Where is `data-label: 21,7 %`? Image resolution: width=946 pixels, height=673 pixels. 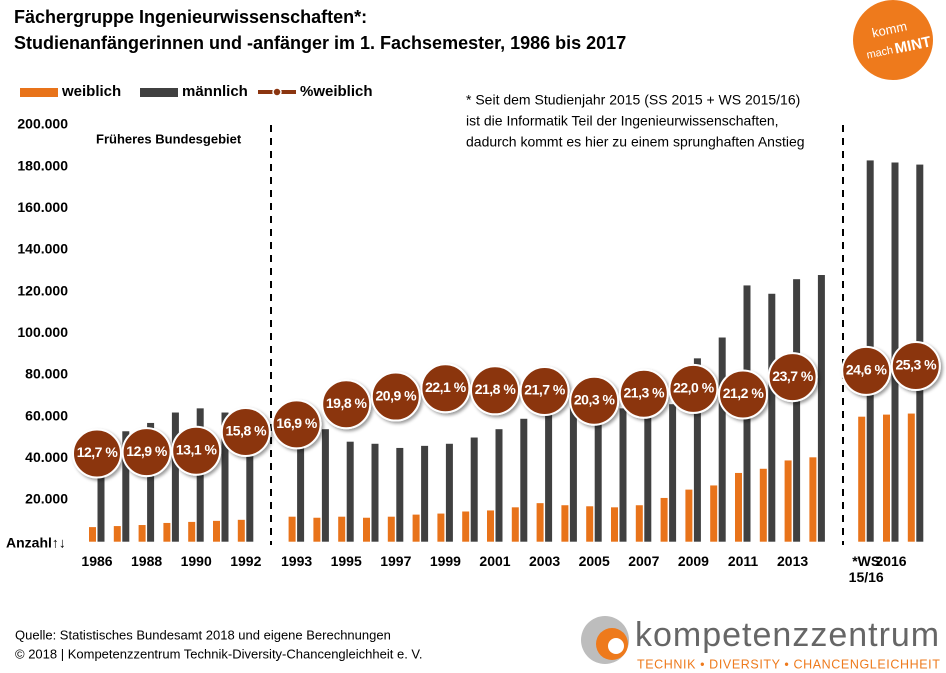
data-label: 21,7 % is located at coordinates (545, 390).